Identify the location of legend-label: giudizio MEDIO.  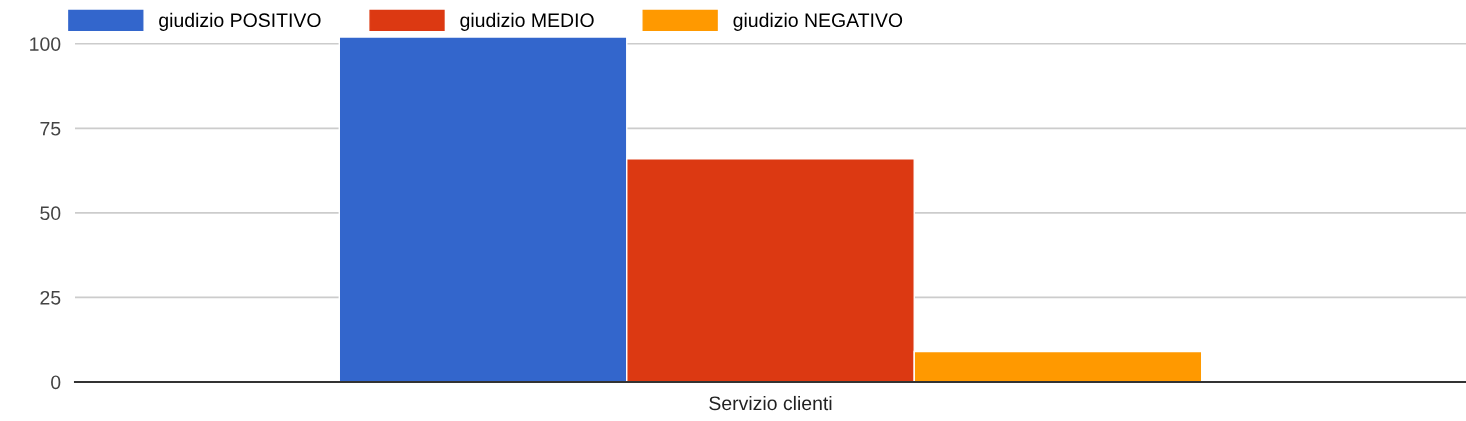
(527, 21).